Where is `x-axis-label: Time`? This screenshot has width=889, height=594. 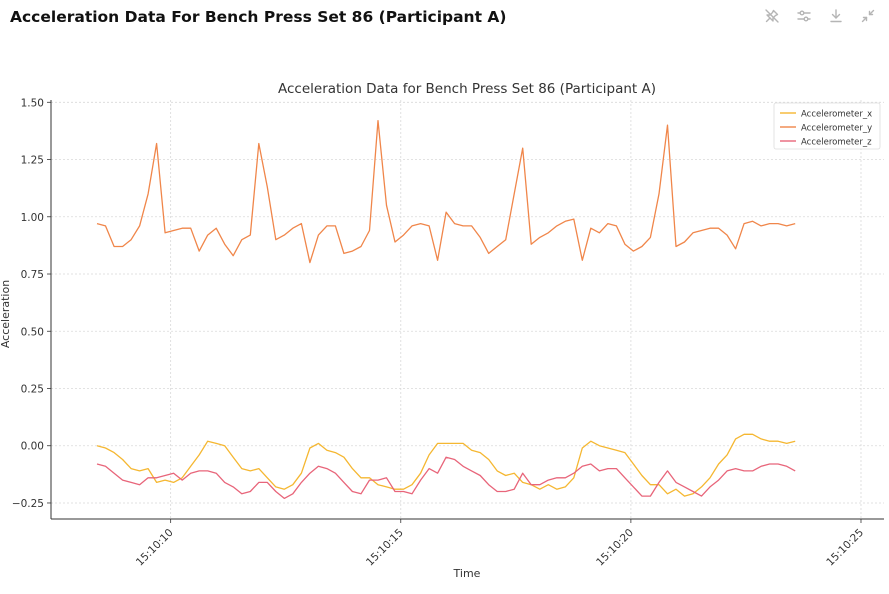
x-axis-label: Time is located at coordinates (467, 573).